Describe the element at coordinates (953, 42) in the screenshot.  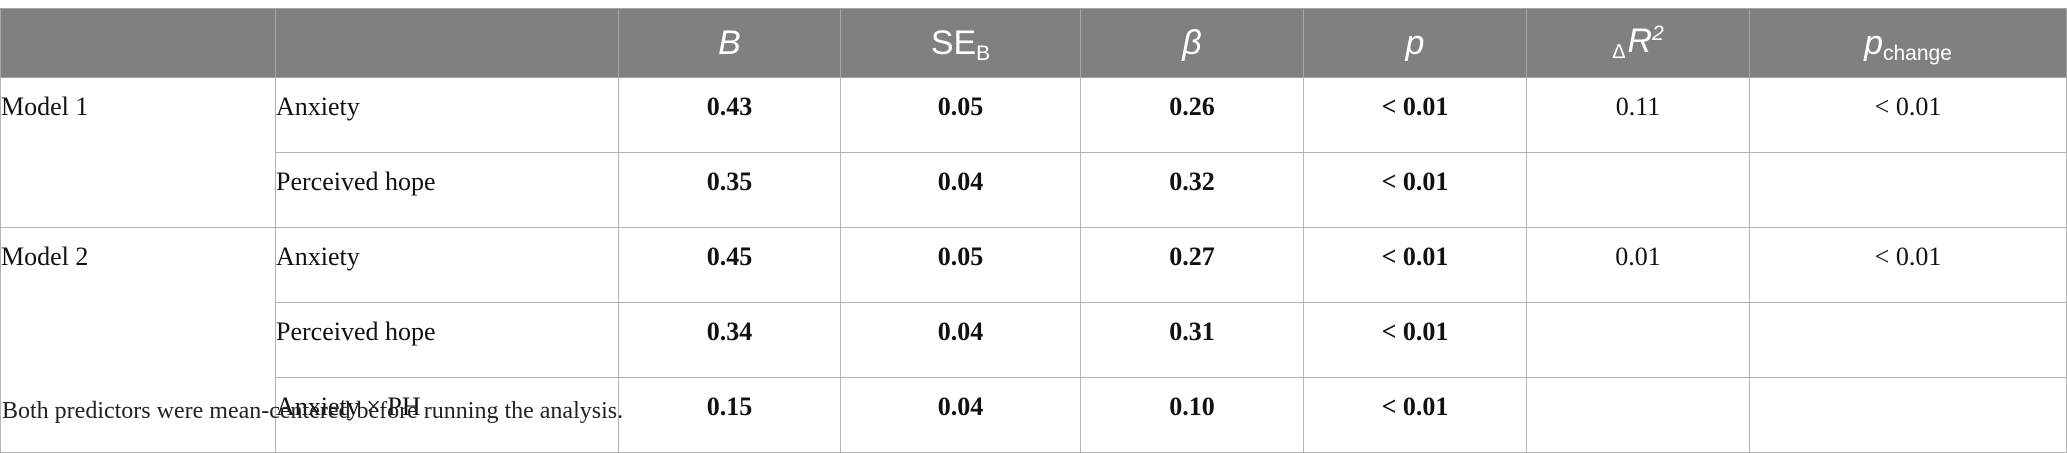
I see `header-se-label: SE` at that location.